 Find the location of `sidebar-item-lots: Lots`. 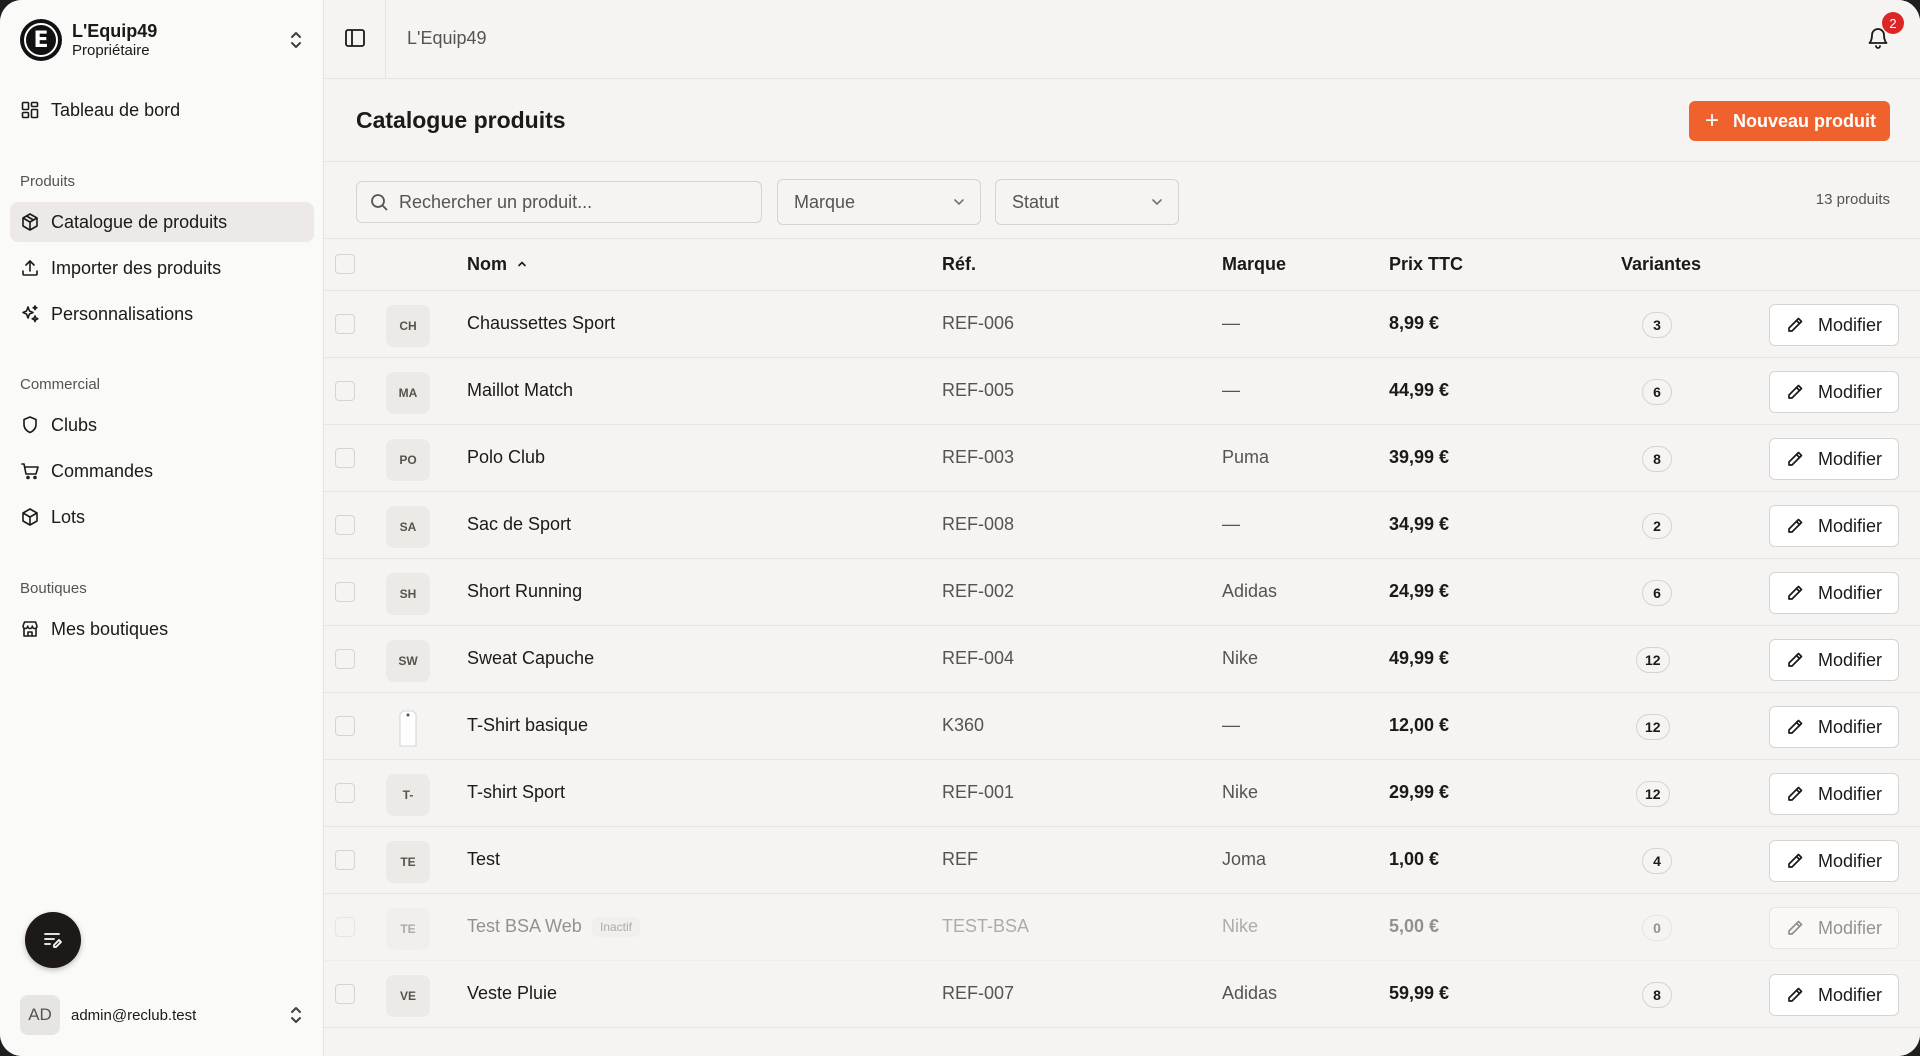

sidebar-item-lots: Lots is located at coordinates (162, 517).